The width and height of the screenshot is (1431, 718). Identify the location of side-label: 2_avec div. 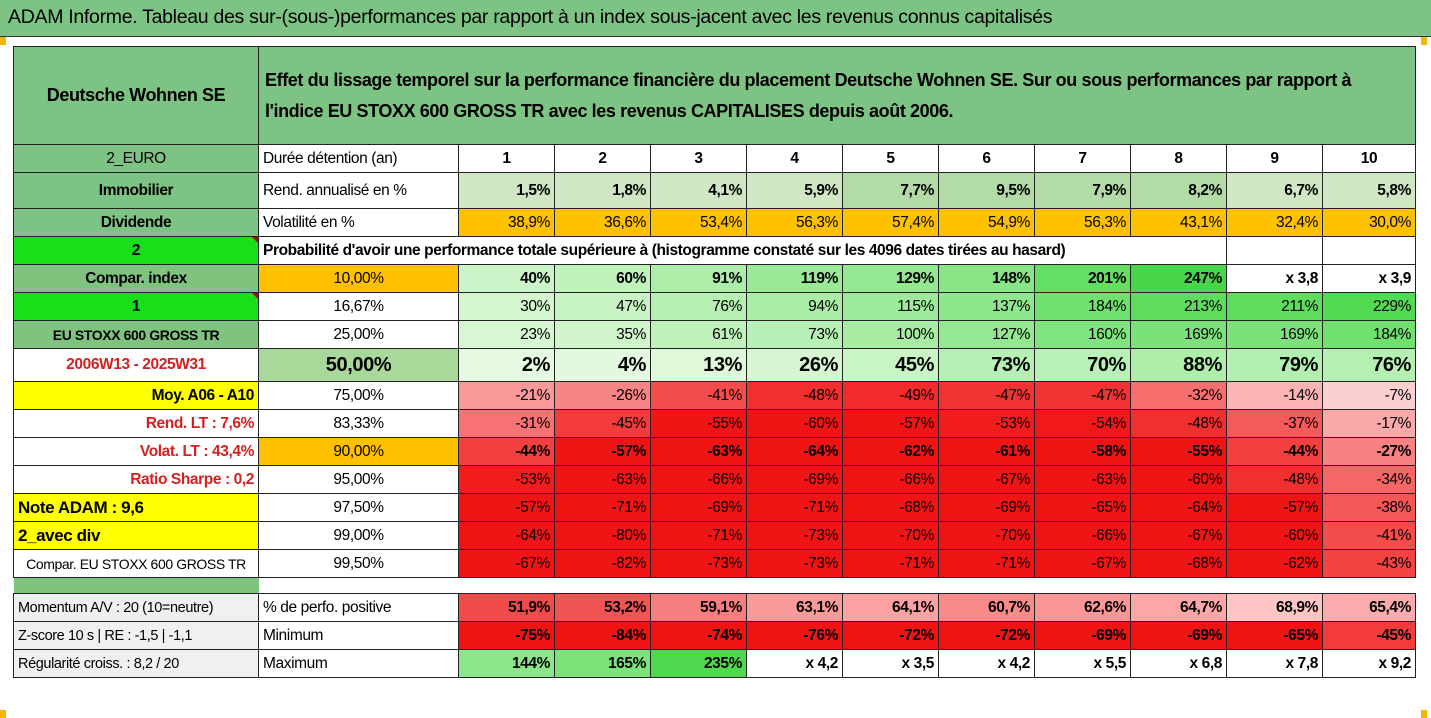
(136, 535).